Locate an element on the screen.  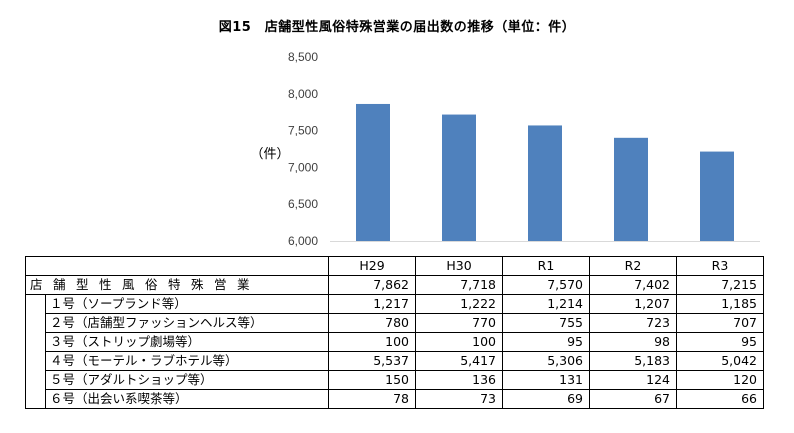
y-tick-label: 6,500 is located at coordinates (303, 204).